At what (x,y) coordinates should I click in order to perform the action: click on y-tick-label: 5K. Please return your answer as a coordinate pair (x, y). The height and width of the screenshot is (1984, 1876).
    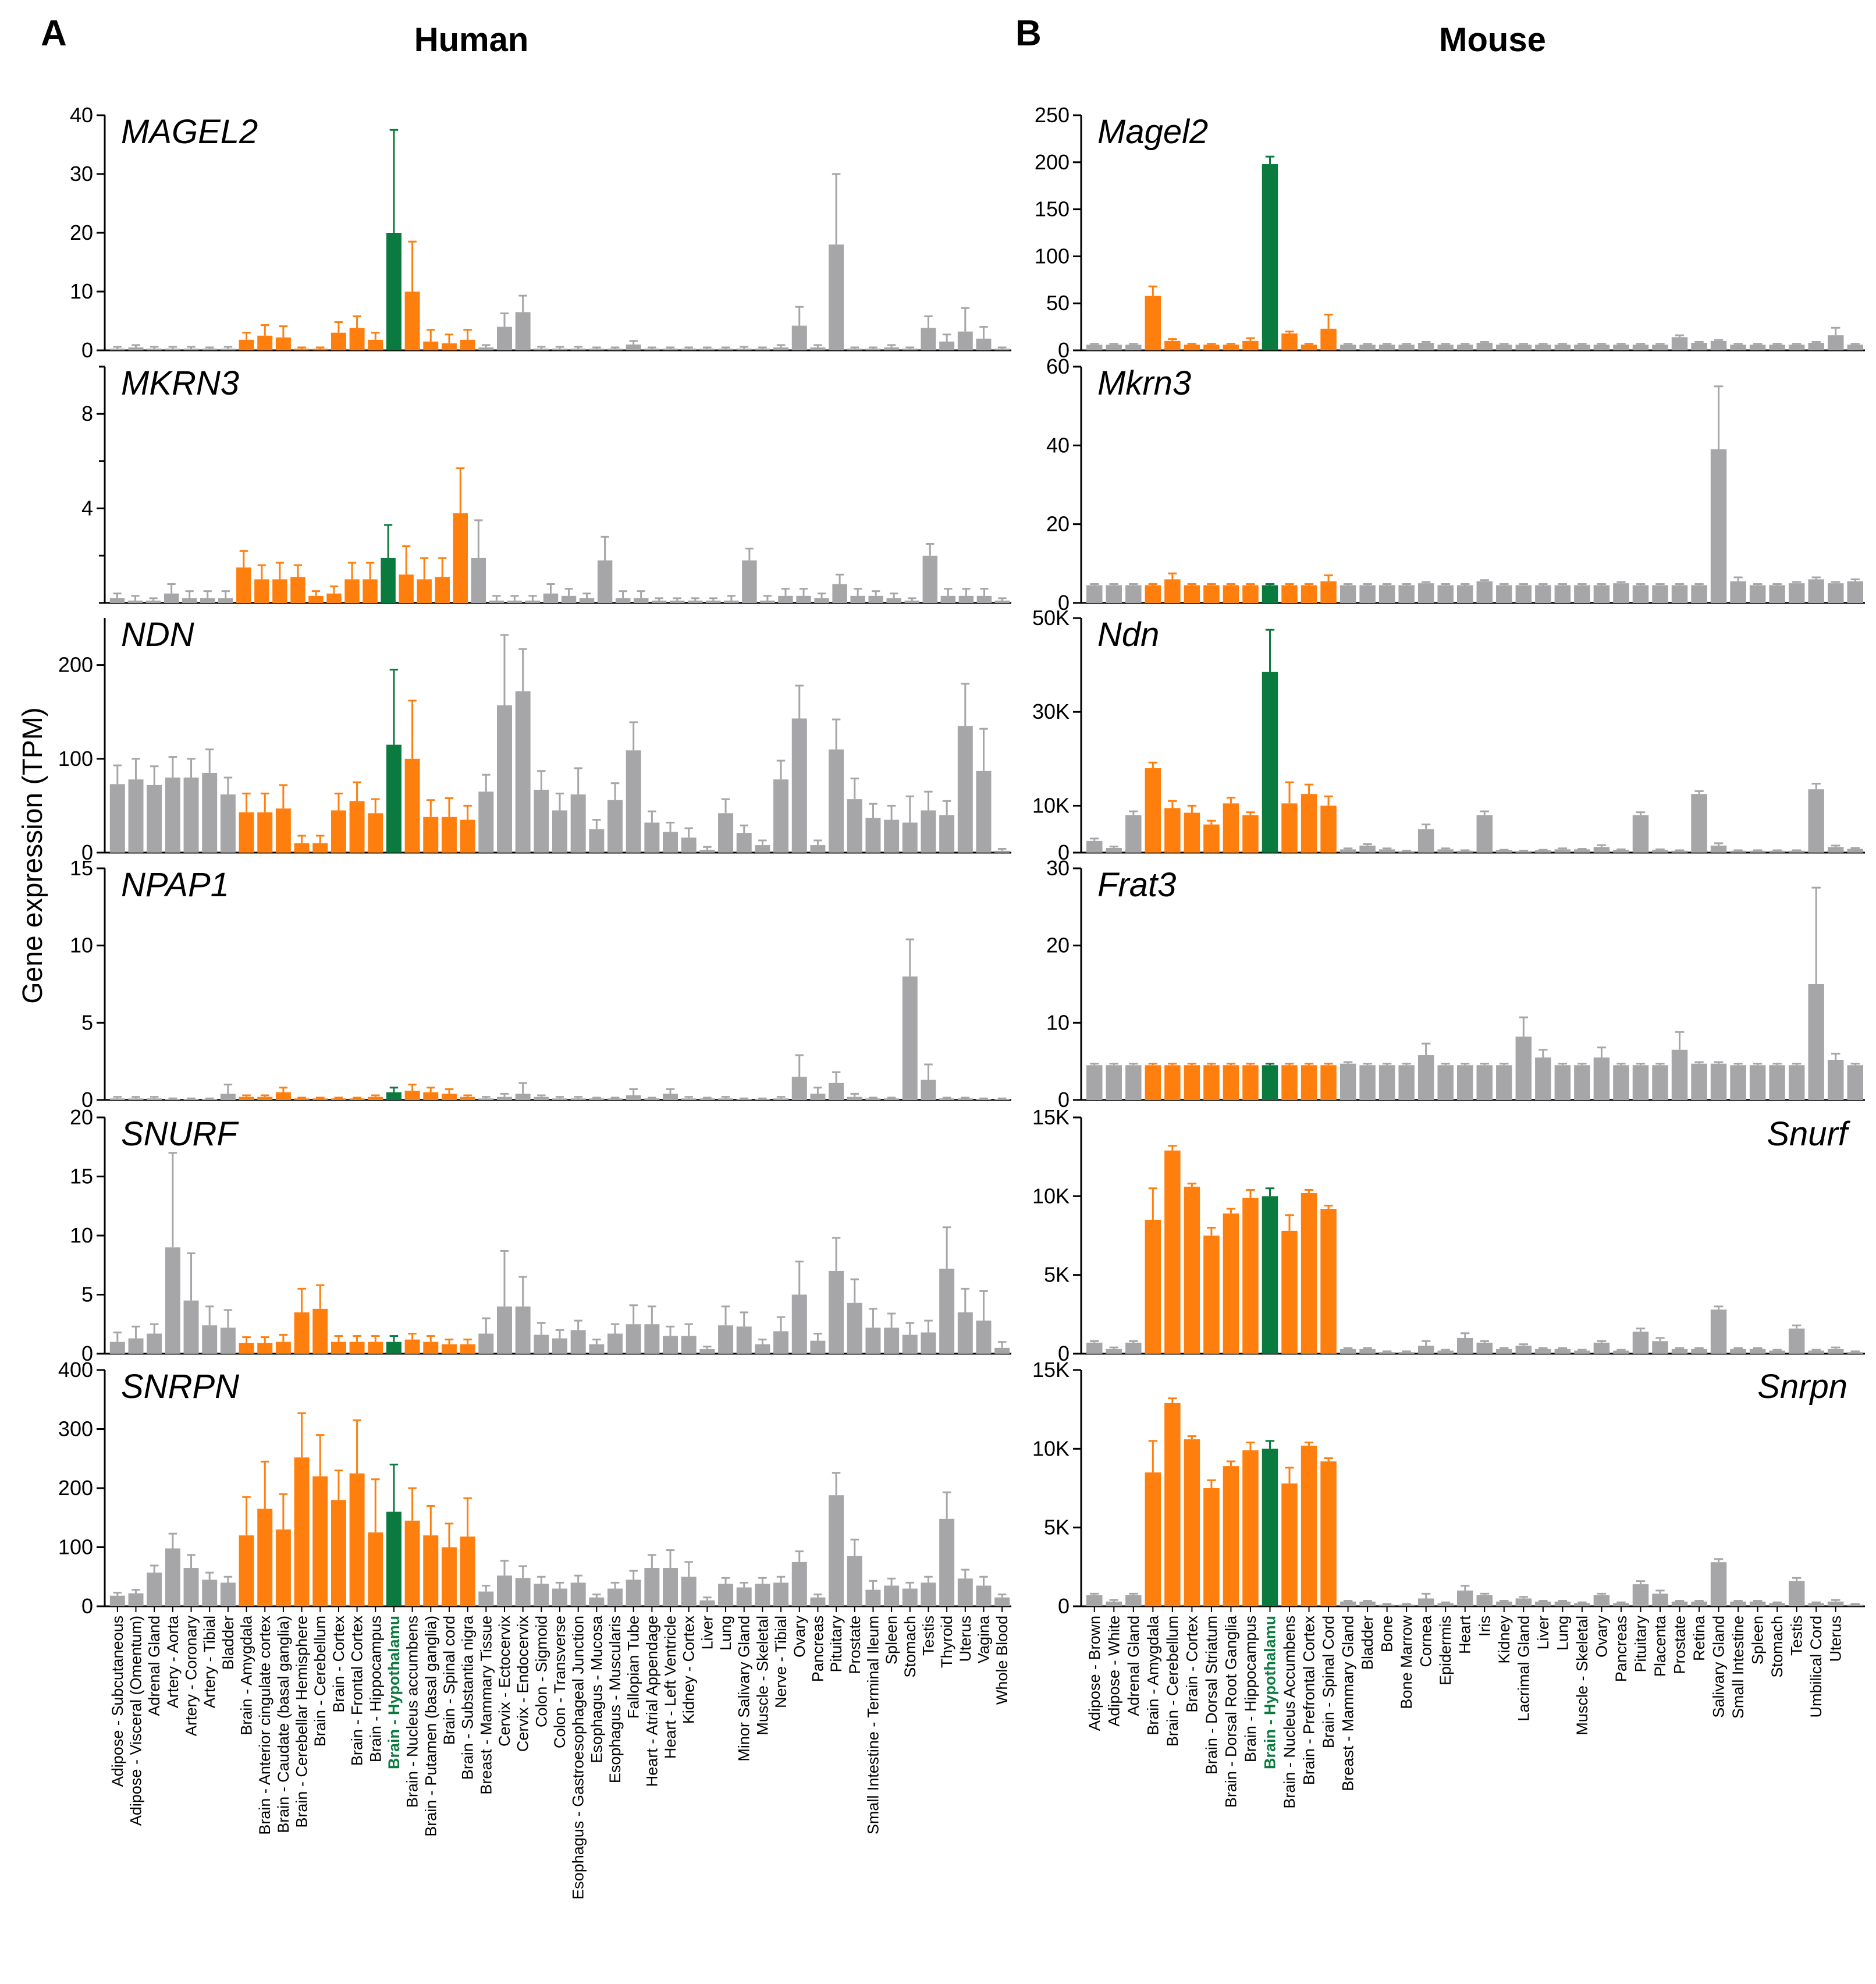
    Looking at the image, I should click on (1057, 1275).